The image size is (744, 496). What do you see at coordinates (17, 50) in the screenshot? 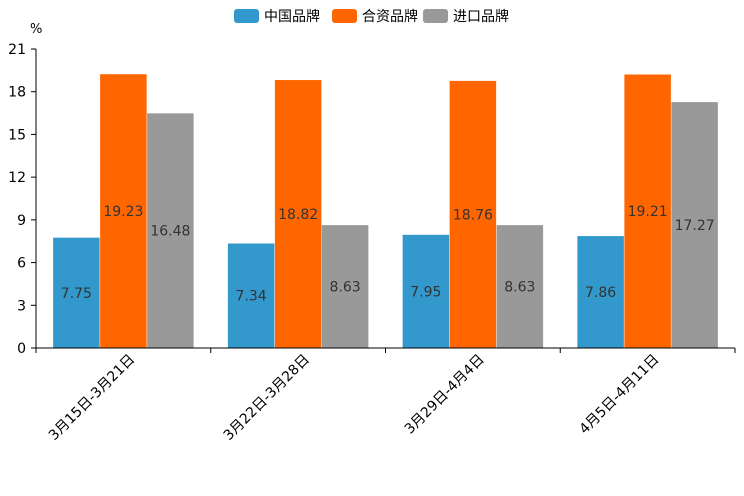
I see `y-tick-label: 21` at bounding box center [17, 50].